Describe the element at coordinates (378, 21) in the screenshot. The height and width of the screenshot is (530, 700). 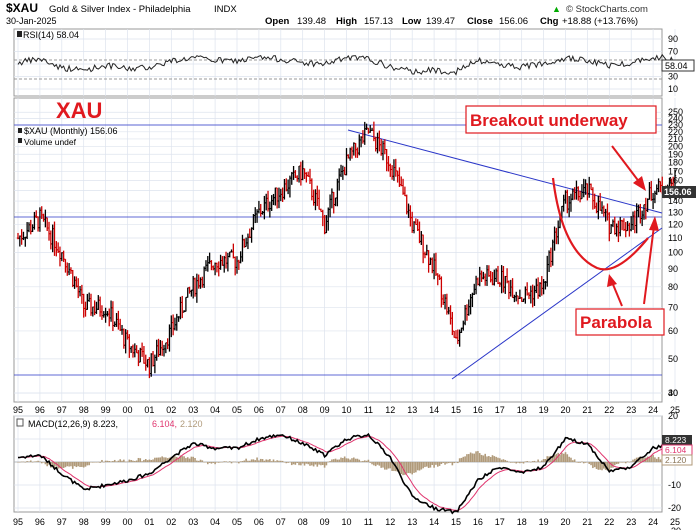
I see `high-value: 157.13` at that location.